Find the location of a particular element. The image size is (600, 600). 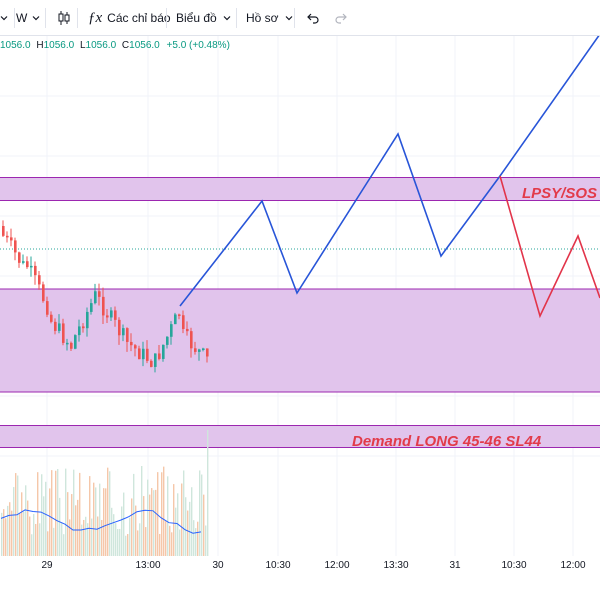

volume-ma-line is located at coordinates (101, 521).